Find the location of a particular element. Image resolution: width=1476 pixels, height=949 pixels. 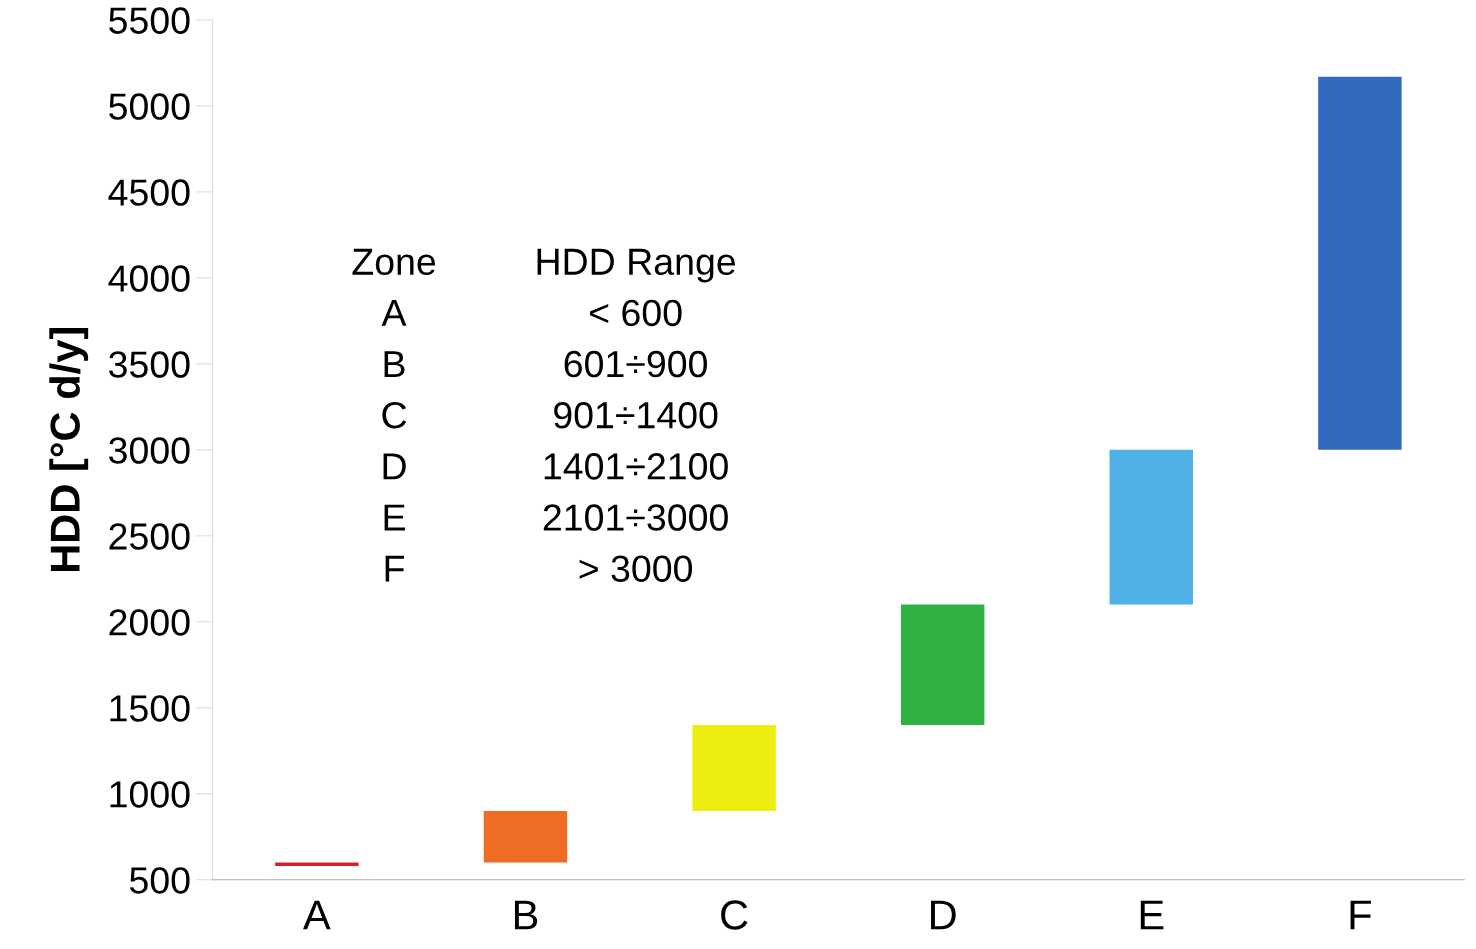

annotation: B is located at coordinates (394, 364).